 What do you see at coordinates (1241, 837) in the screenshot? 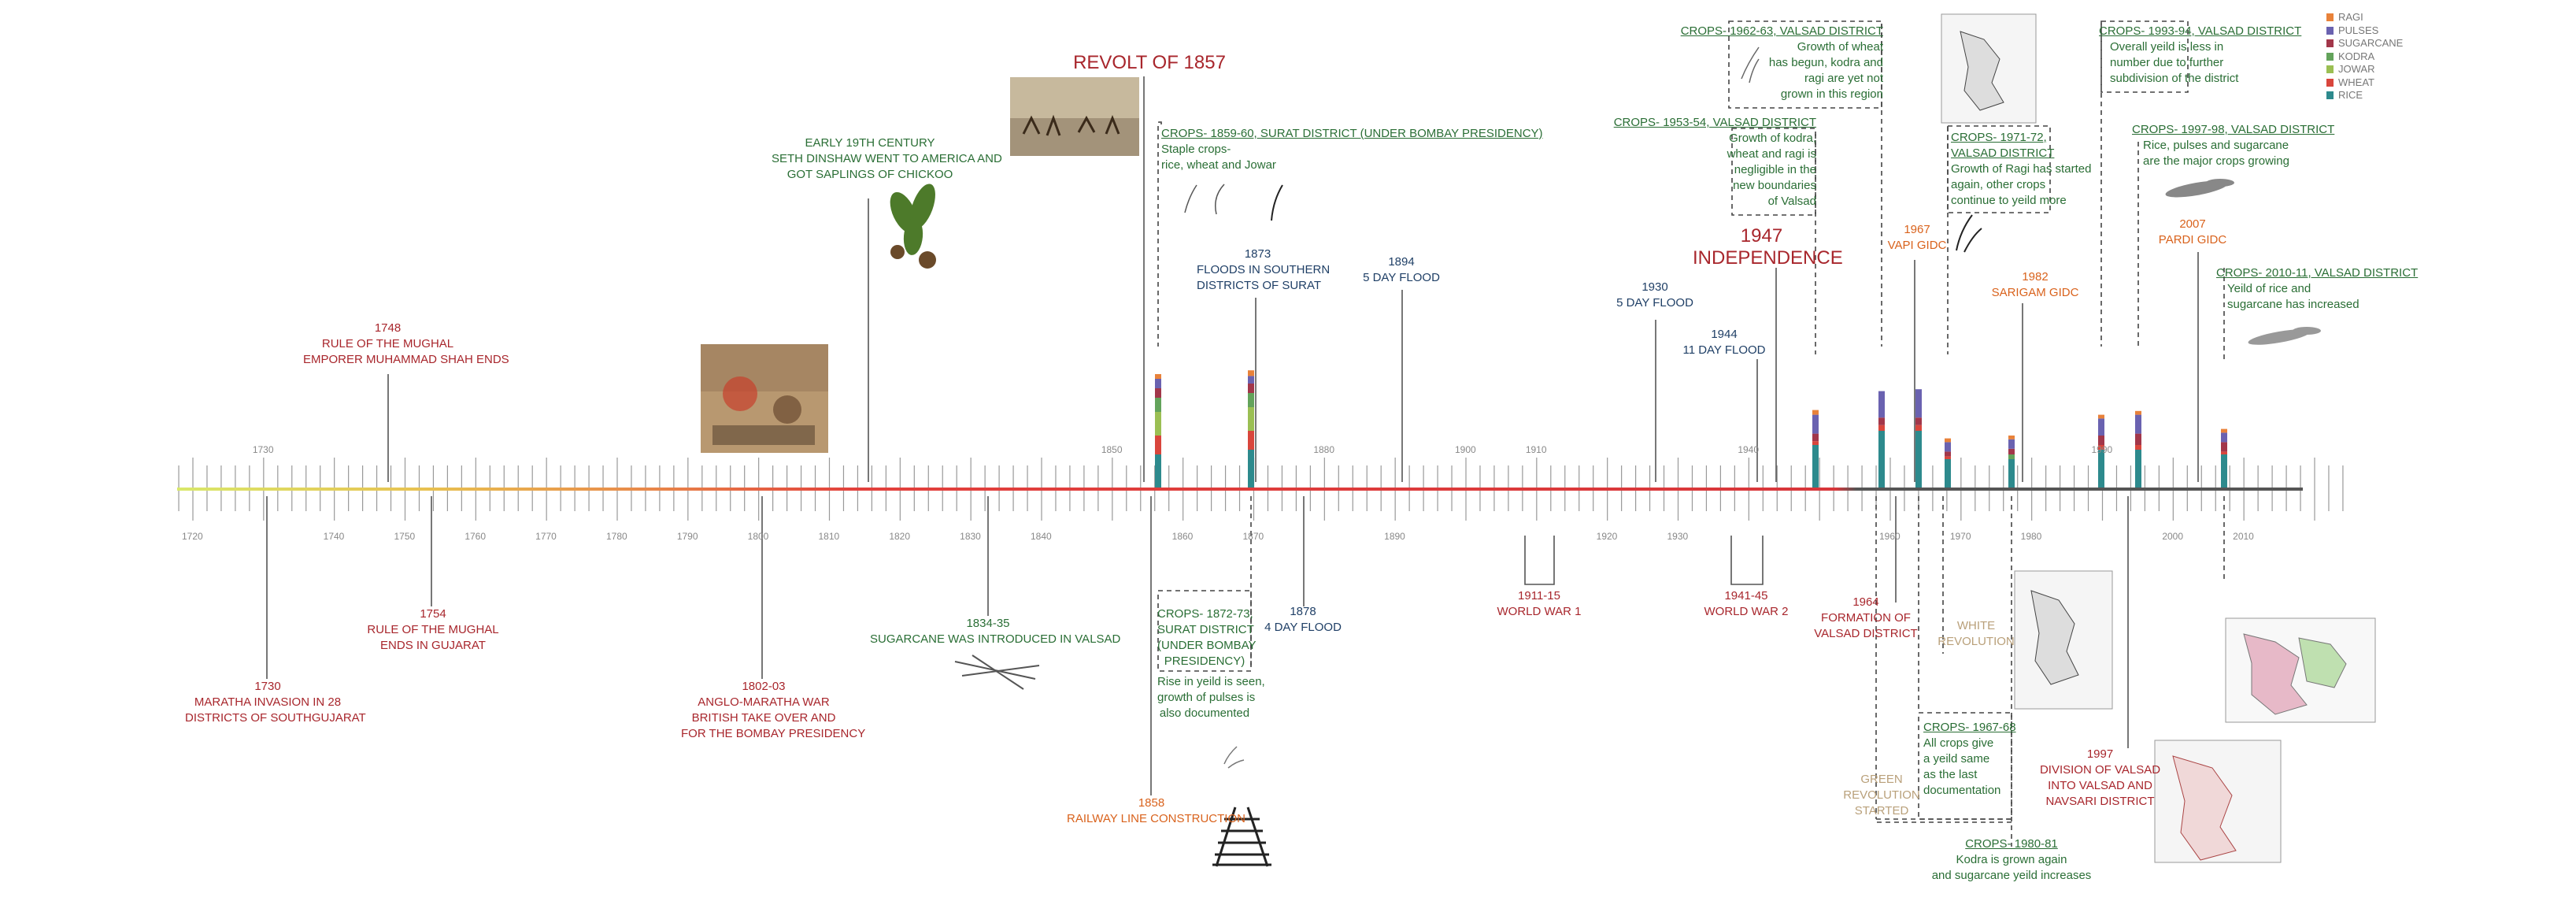
I see `picture-railway` at bounding box center [1241, 837].